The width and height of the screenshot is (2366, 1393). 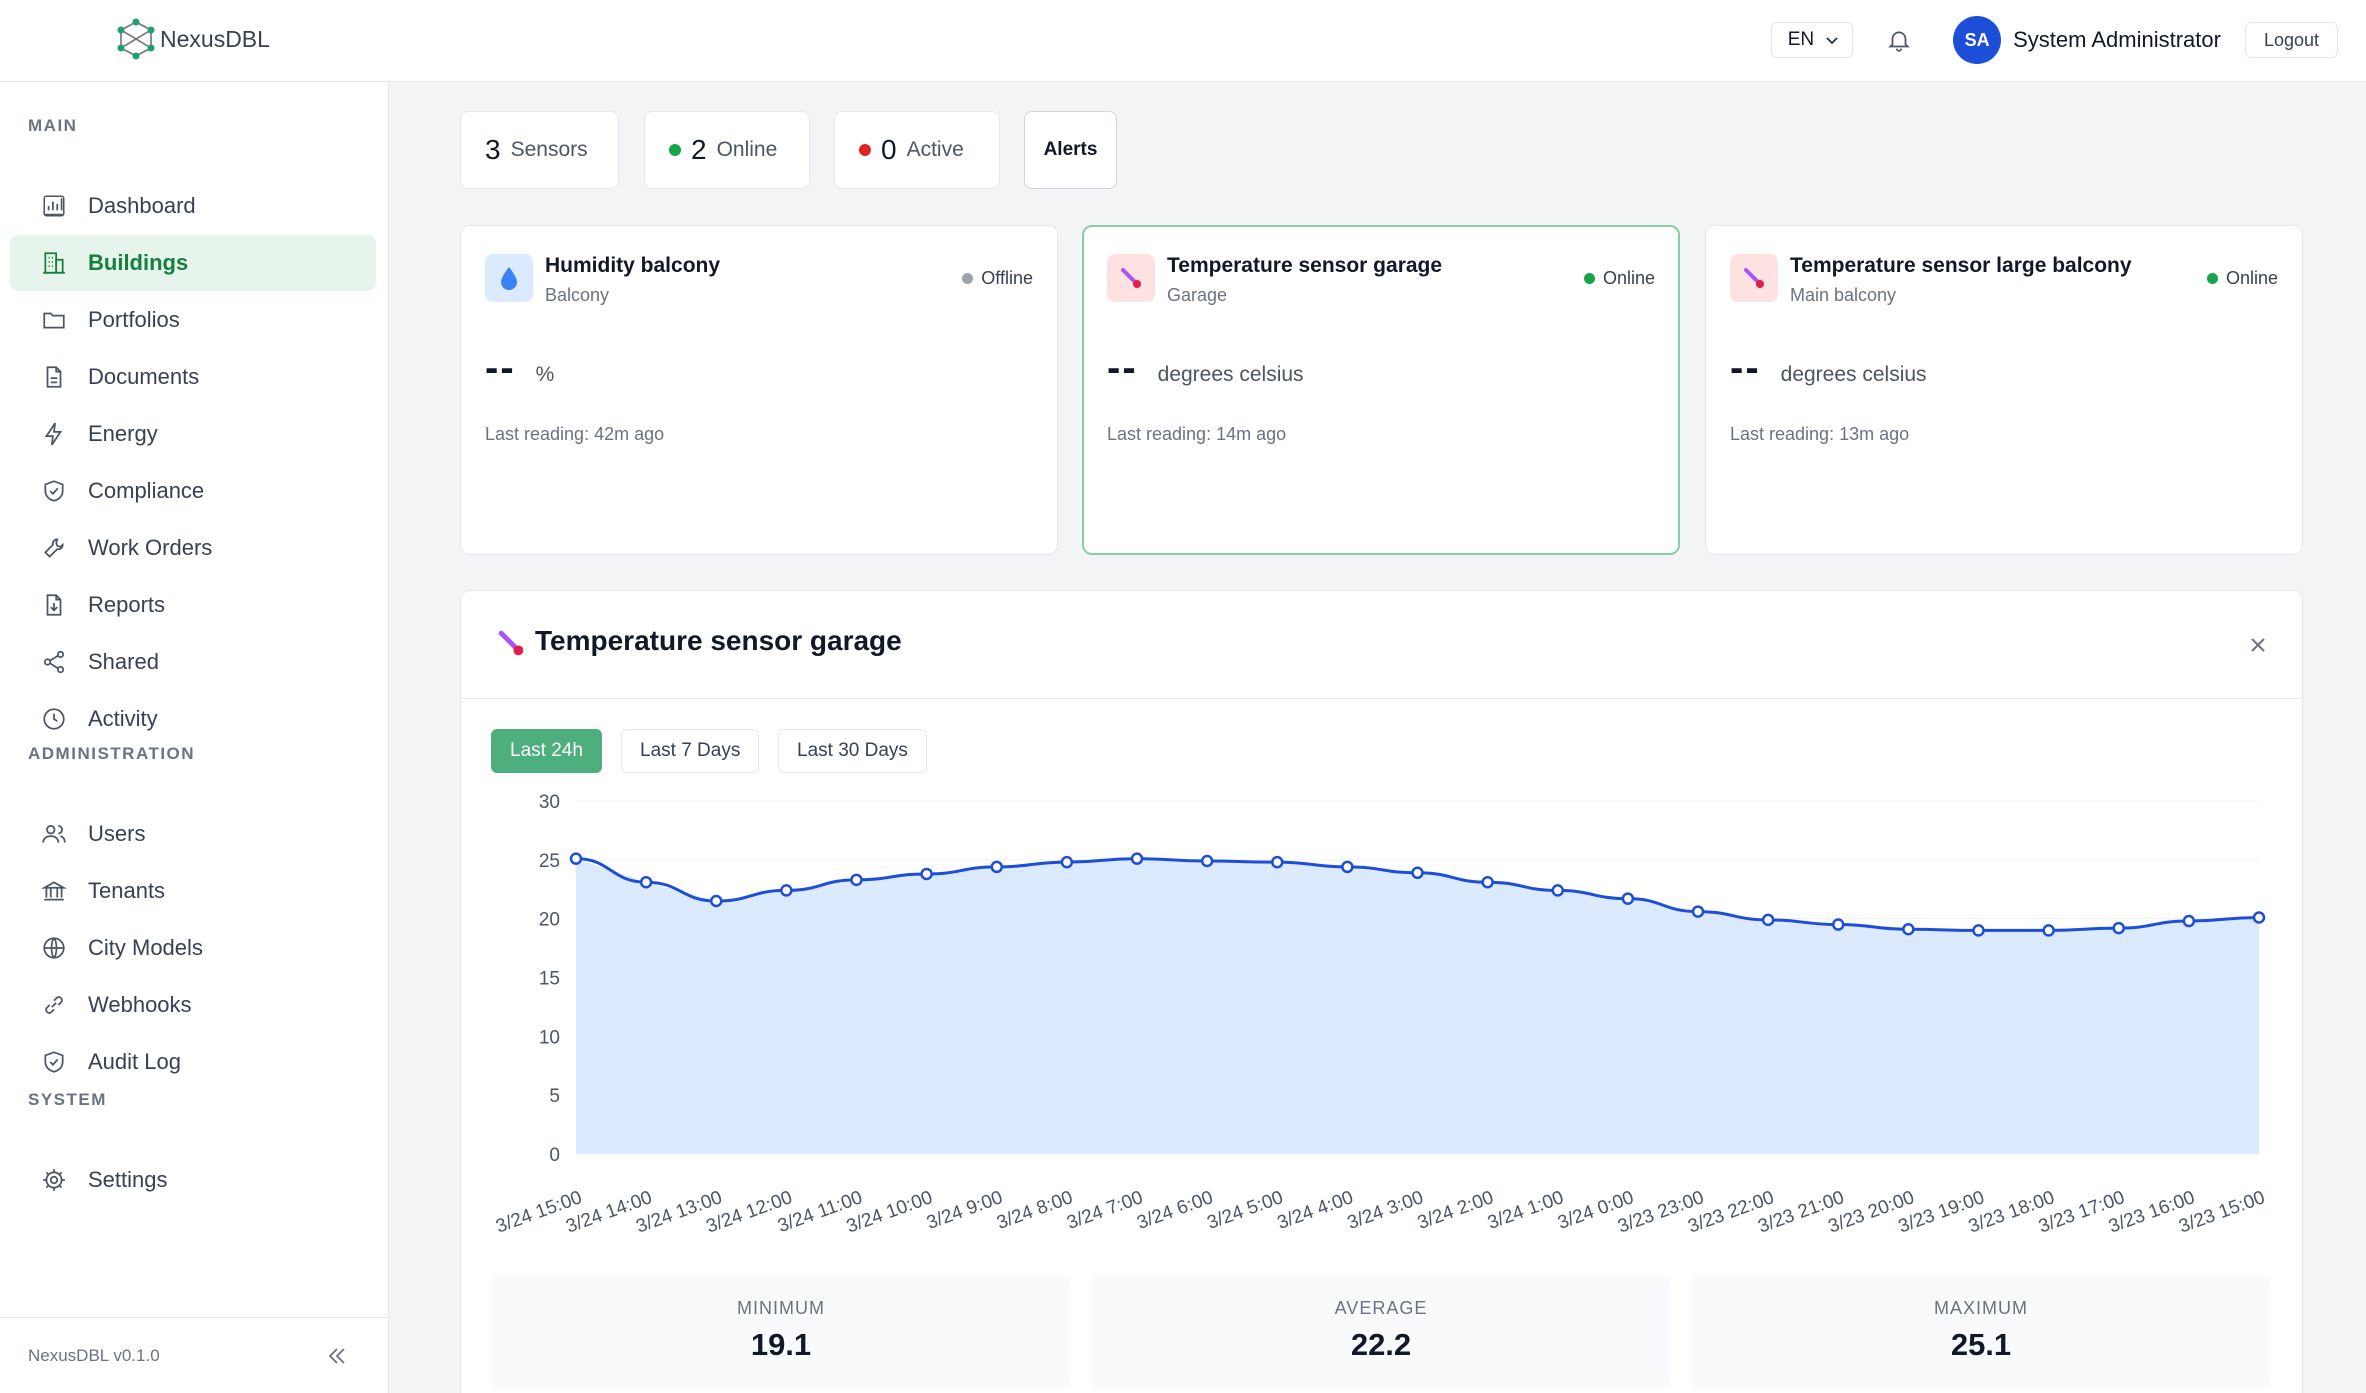 I want to click on globe-icon, so click(x=54, y=948).